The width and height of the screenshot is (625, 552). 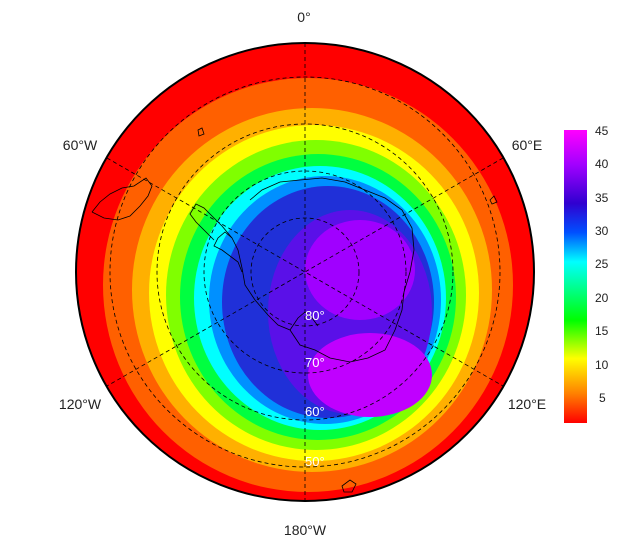 What do you see at coordinates (315, 411) in the screenshot?
I see `lat-label-60: 60°` at bounding box center [315, 411].